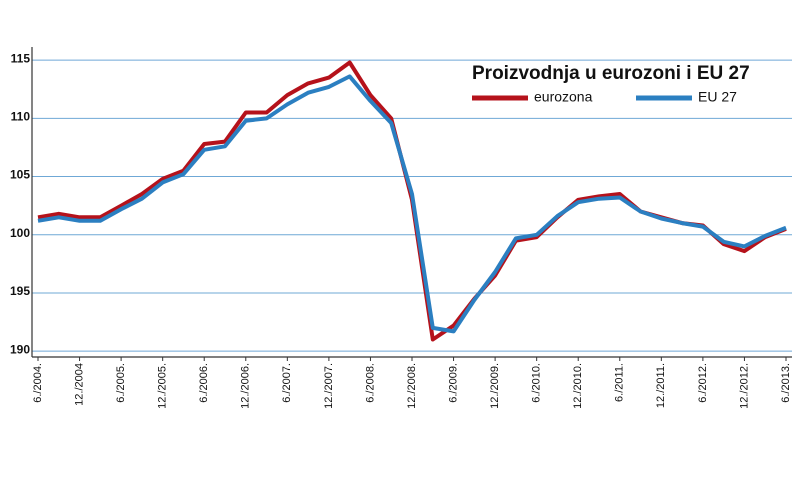 The height and width of the screenshot is (480, 800). Describe the element at coordinates (21, 117) in the screenshot. I see `y-tick-label: 110` at that location.